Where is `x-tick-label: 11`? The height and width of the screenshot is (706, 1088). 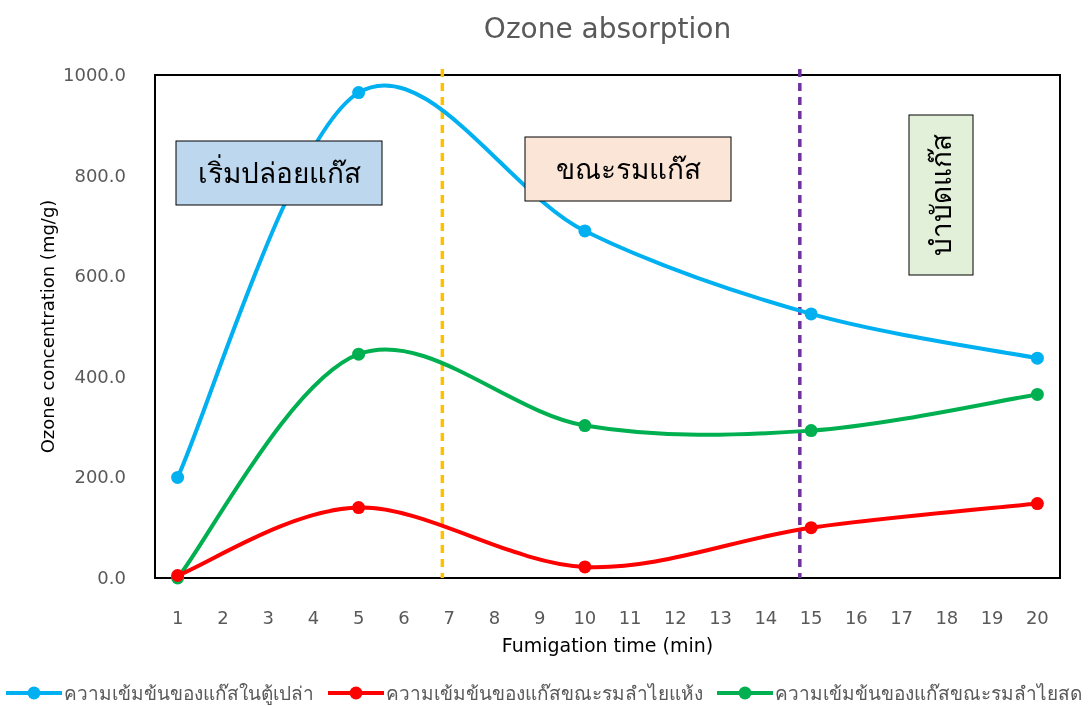
x-tick-label: 11 is located at coordinates (630, 617).